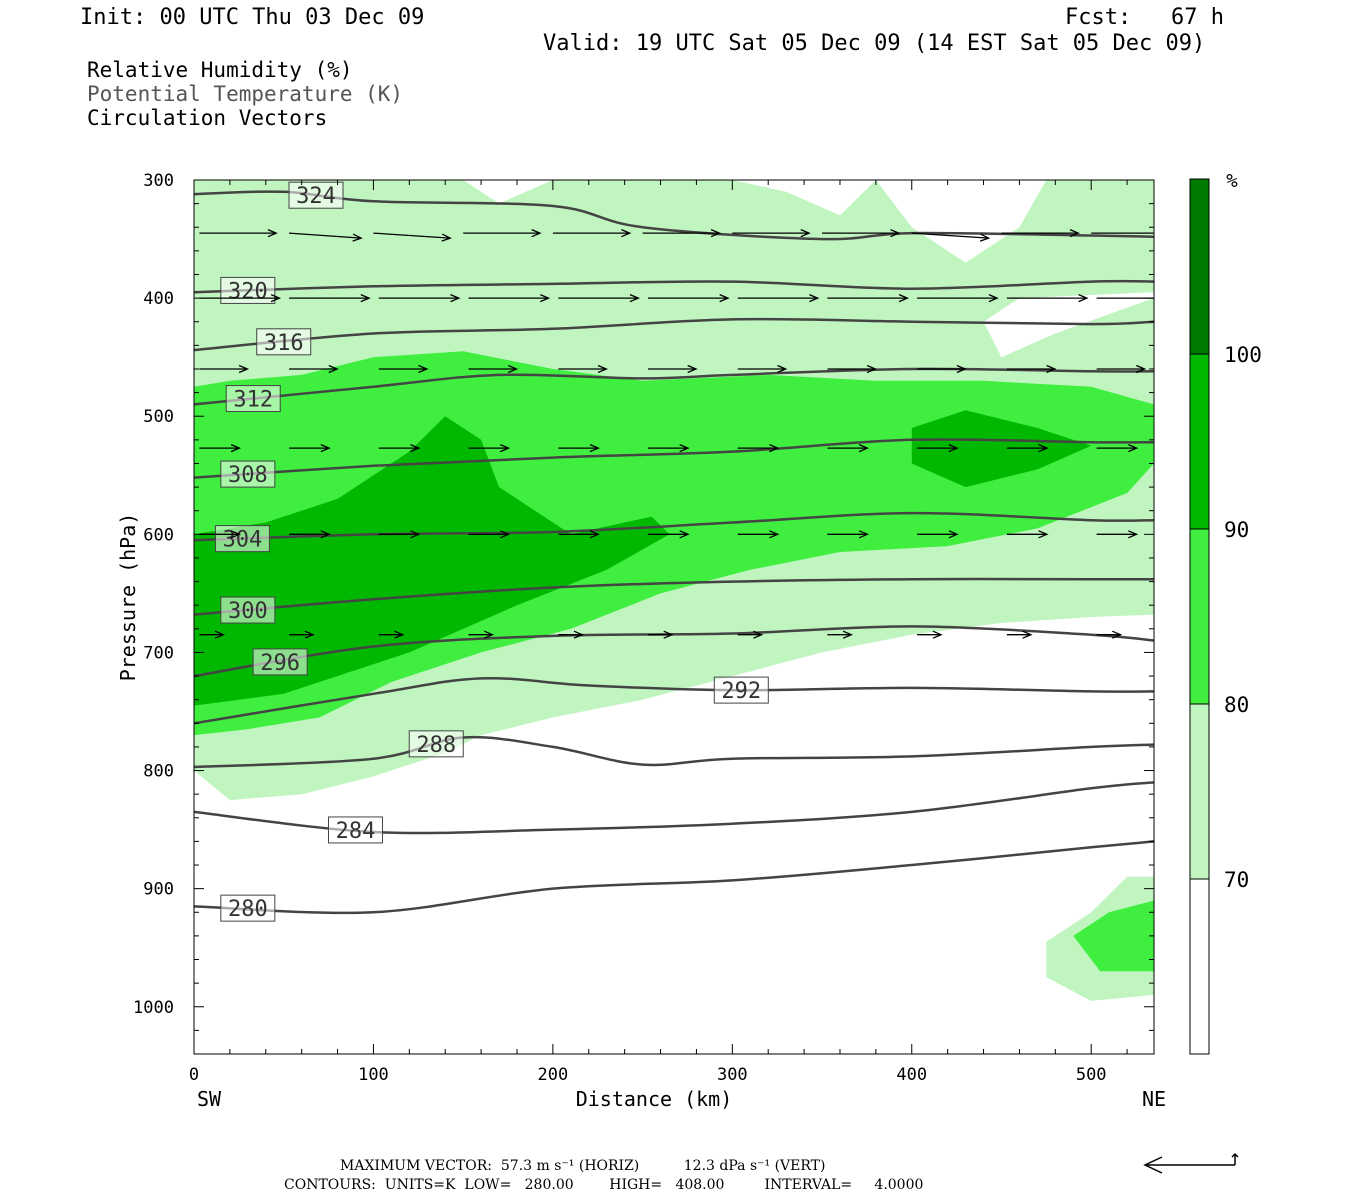 This screenshot has height=1200, width=1350. Describe the element at coordinates (158, 890) in the screenshot. I see `y-tick-label: 900` at that location.